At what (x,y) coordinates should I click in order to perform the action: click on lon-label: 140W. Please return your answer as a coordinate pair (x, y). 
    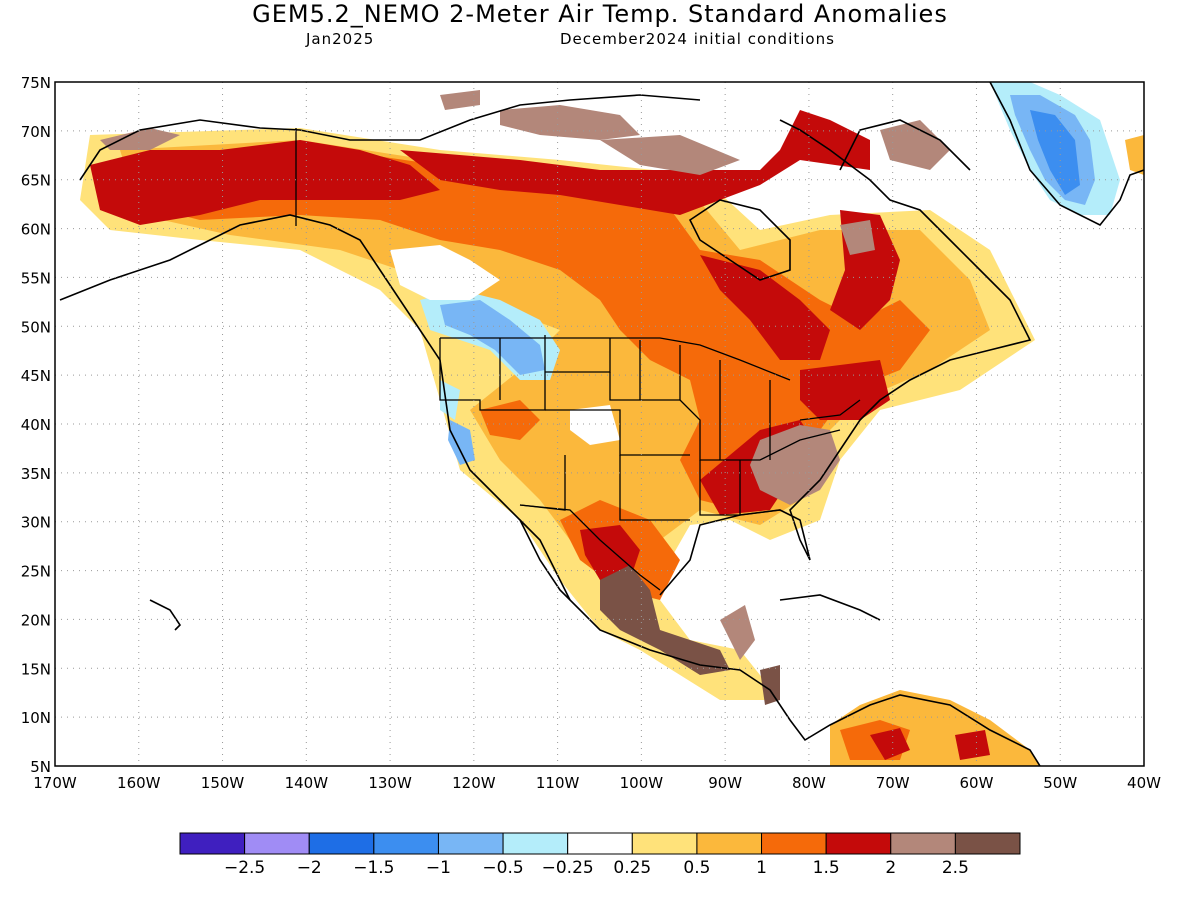
    Looking at the image, I should click on (307, 783).